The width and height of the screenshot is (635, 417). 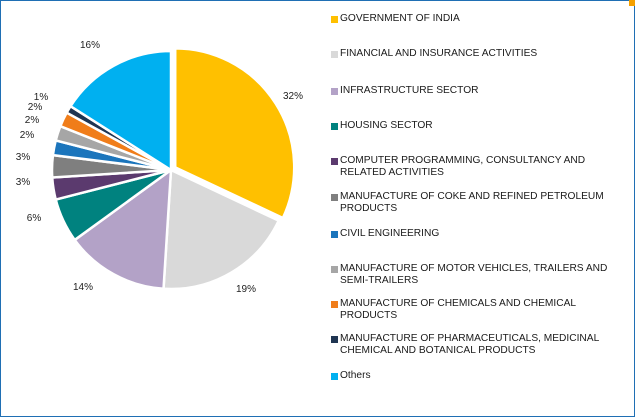 What do you see at coordinates (400, 18) in the screenshot?
I see `legend-label: GOVERNMENT OF INDIA` at bounding box center [400, 18].